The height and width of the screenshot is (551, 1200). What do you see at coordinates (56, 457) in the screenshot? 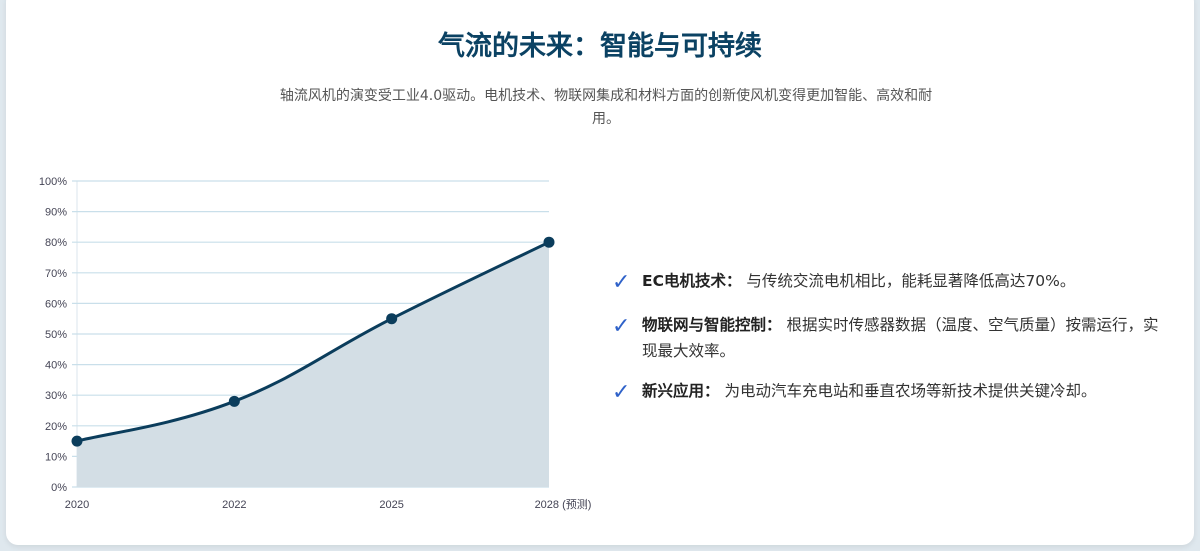
I see `y-tick-label: 10%` at bounding box center [56, 457].